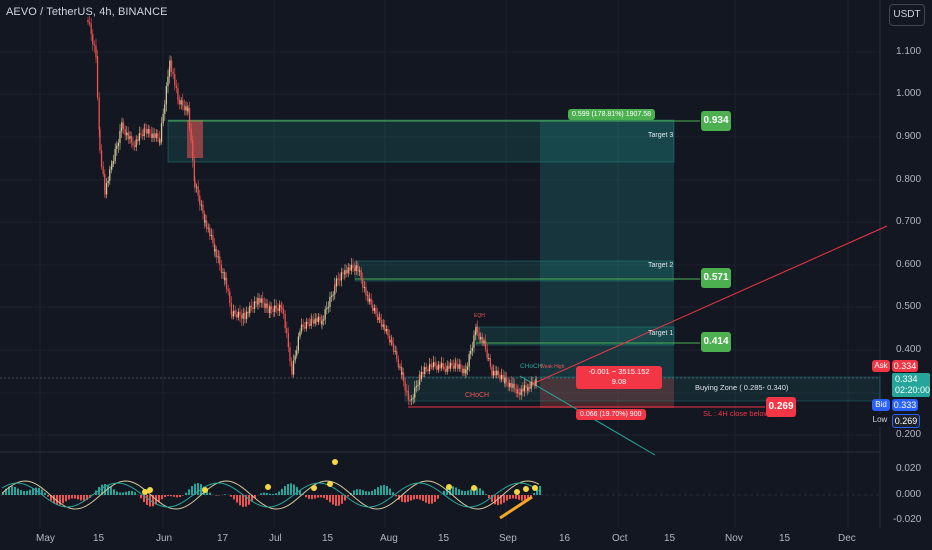 The width and height of the screenshot is (932, 550). Describe the element at coordinates (909, 93) in the screenshot. I see `y-tick: 1.000` at that location.